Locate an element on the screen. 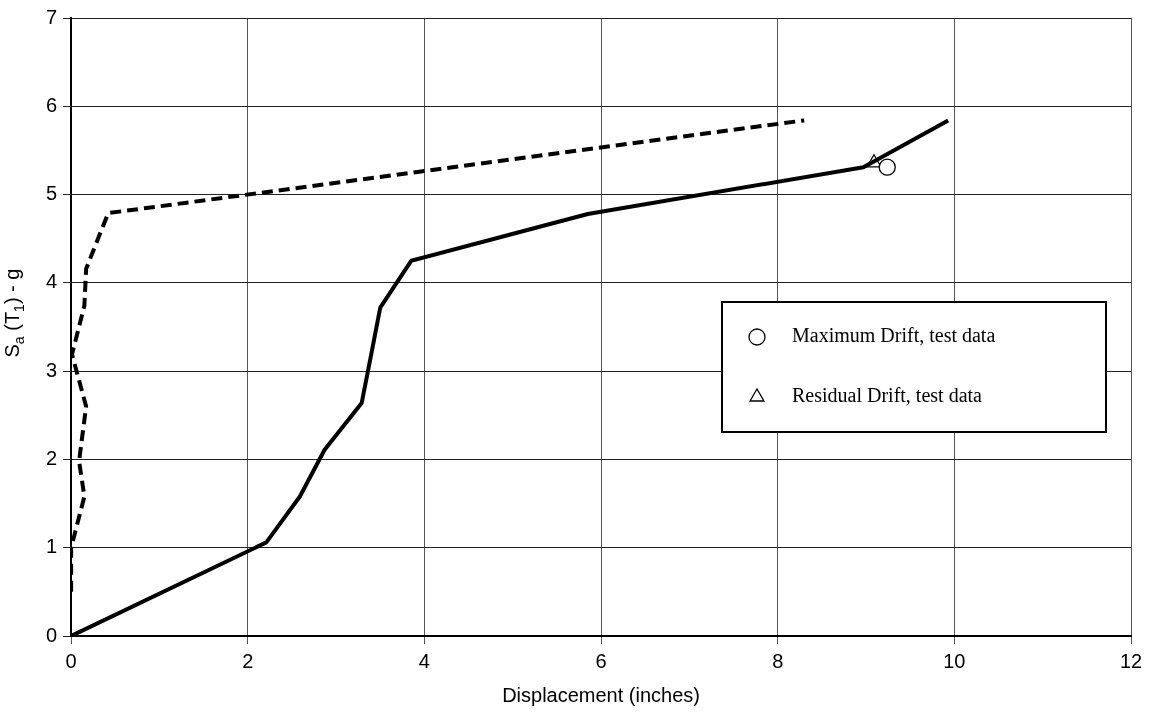  x-tick-label: 6 is located at coordinates (601, 660).